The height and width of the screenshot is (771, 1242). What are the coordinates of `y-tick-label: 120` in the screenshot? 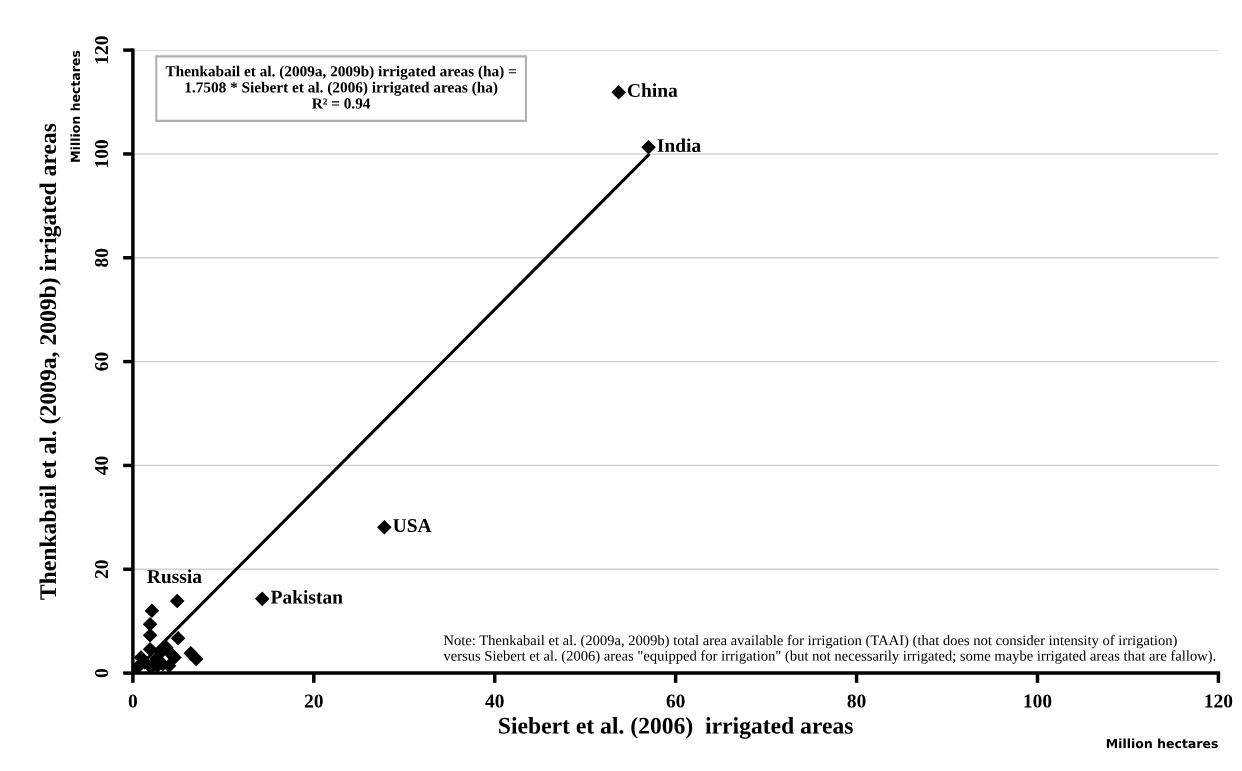 It's located at (101, 50).